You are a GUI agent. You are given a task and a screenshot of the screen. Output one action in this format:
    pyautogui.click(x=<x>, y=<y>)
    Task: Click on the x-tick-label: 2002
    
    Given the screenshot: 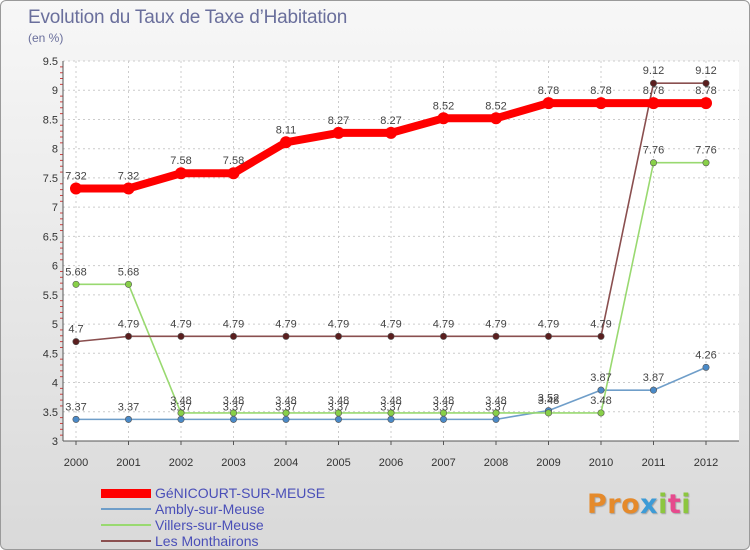 What is the action you would take?
    pyautogui.click(x=181, y=463)
    